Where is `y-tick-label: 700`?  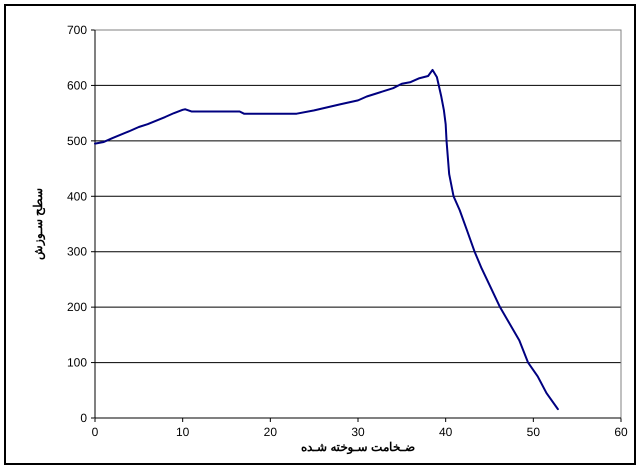 y-tick-label: 700 is located at coordinates (77, 30).